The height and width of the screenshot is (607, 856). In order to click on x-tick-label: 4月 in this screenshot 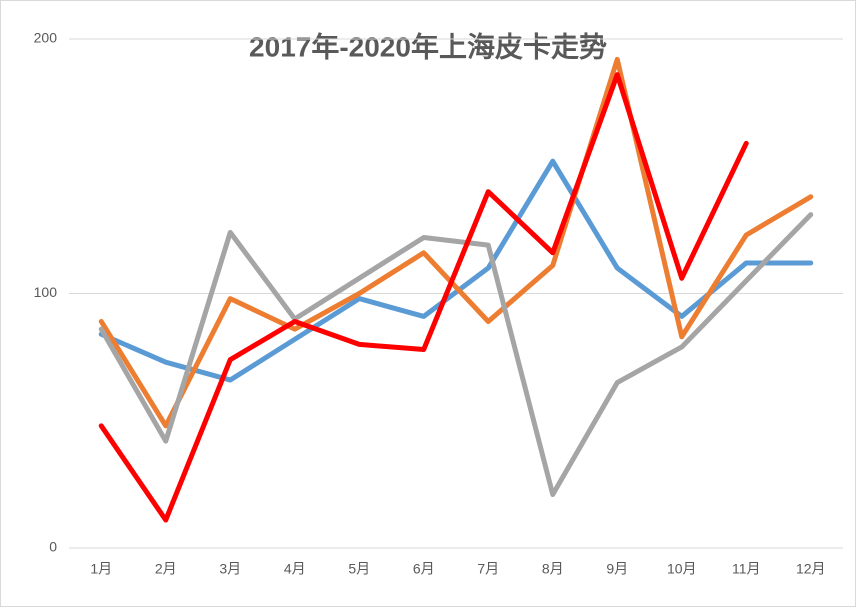, I will do `click(295, 569)`.